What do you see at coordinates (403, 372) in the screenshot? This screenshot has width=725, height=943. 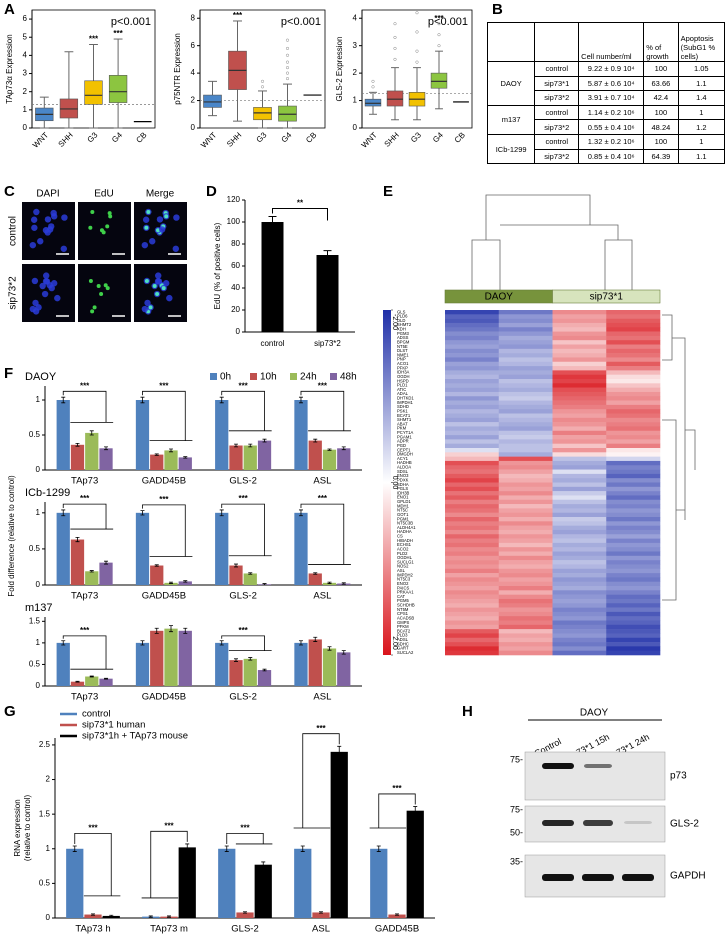 I see `gene-label: IDH3A` at bounding box center [403, 372].